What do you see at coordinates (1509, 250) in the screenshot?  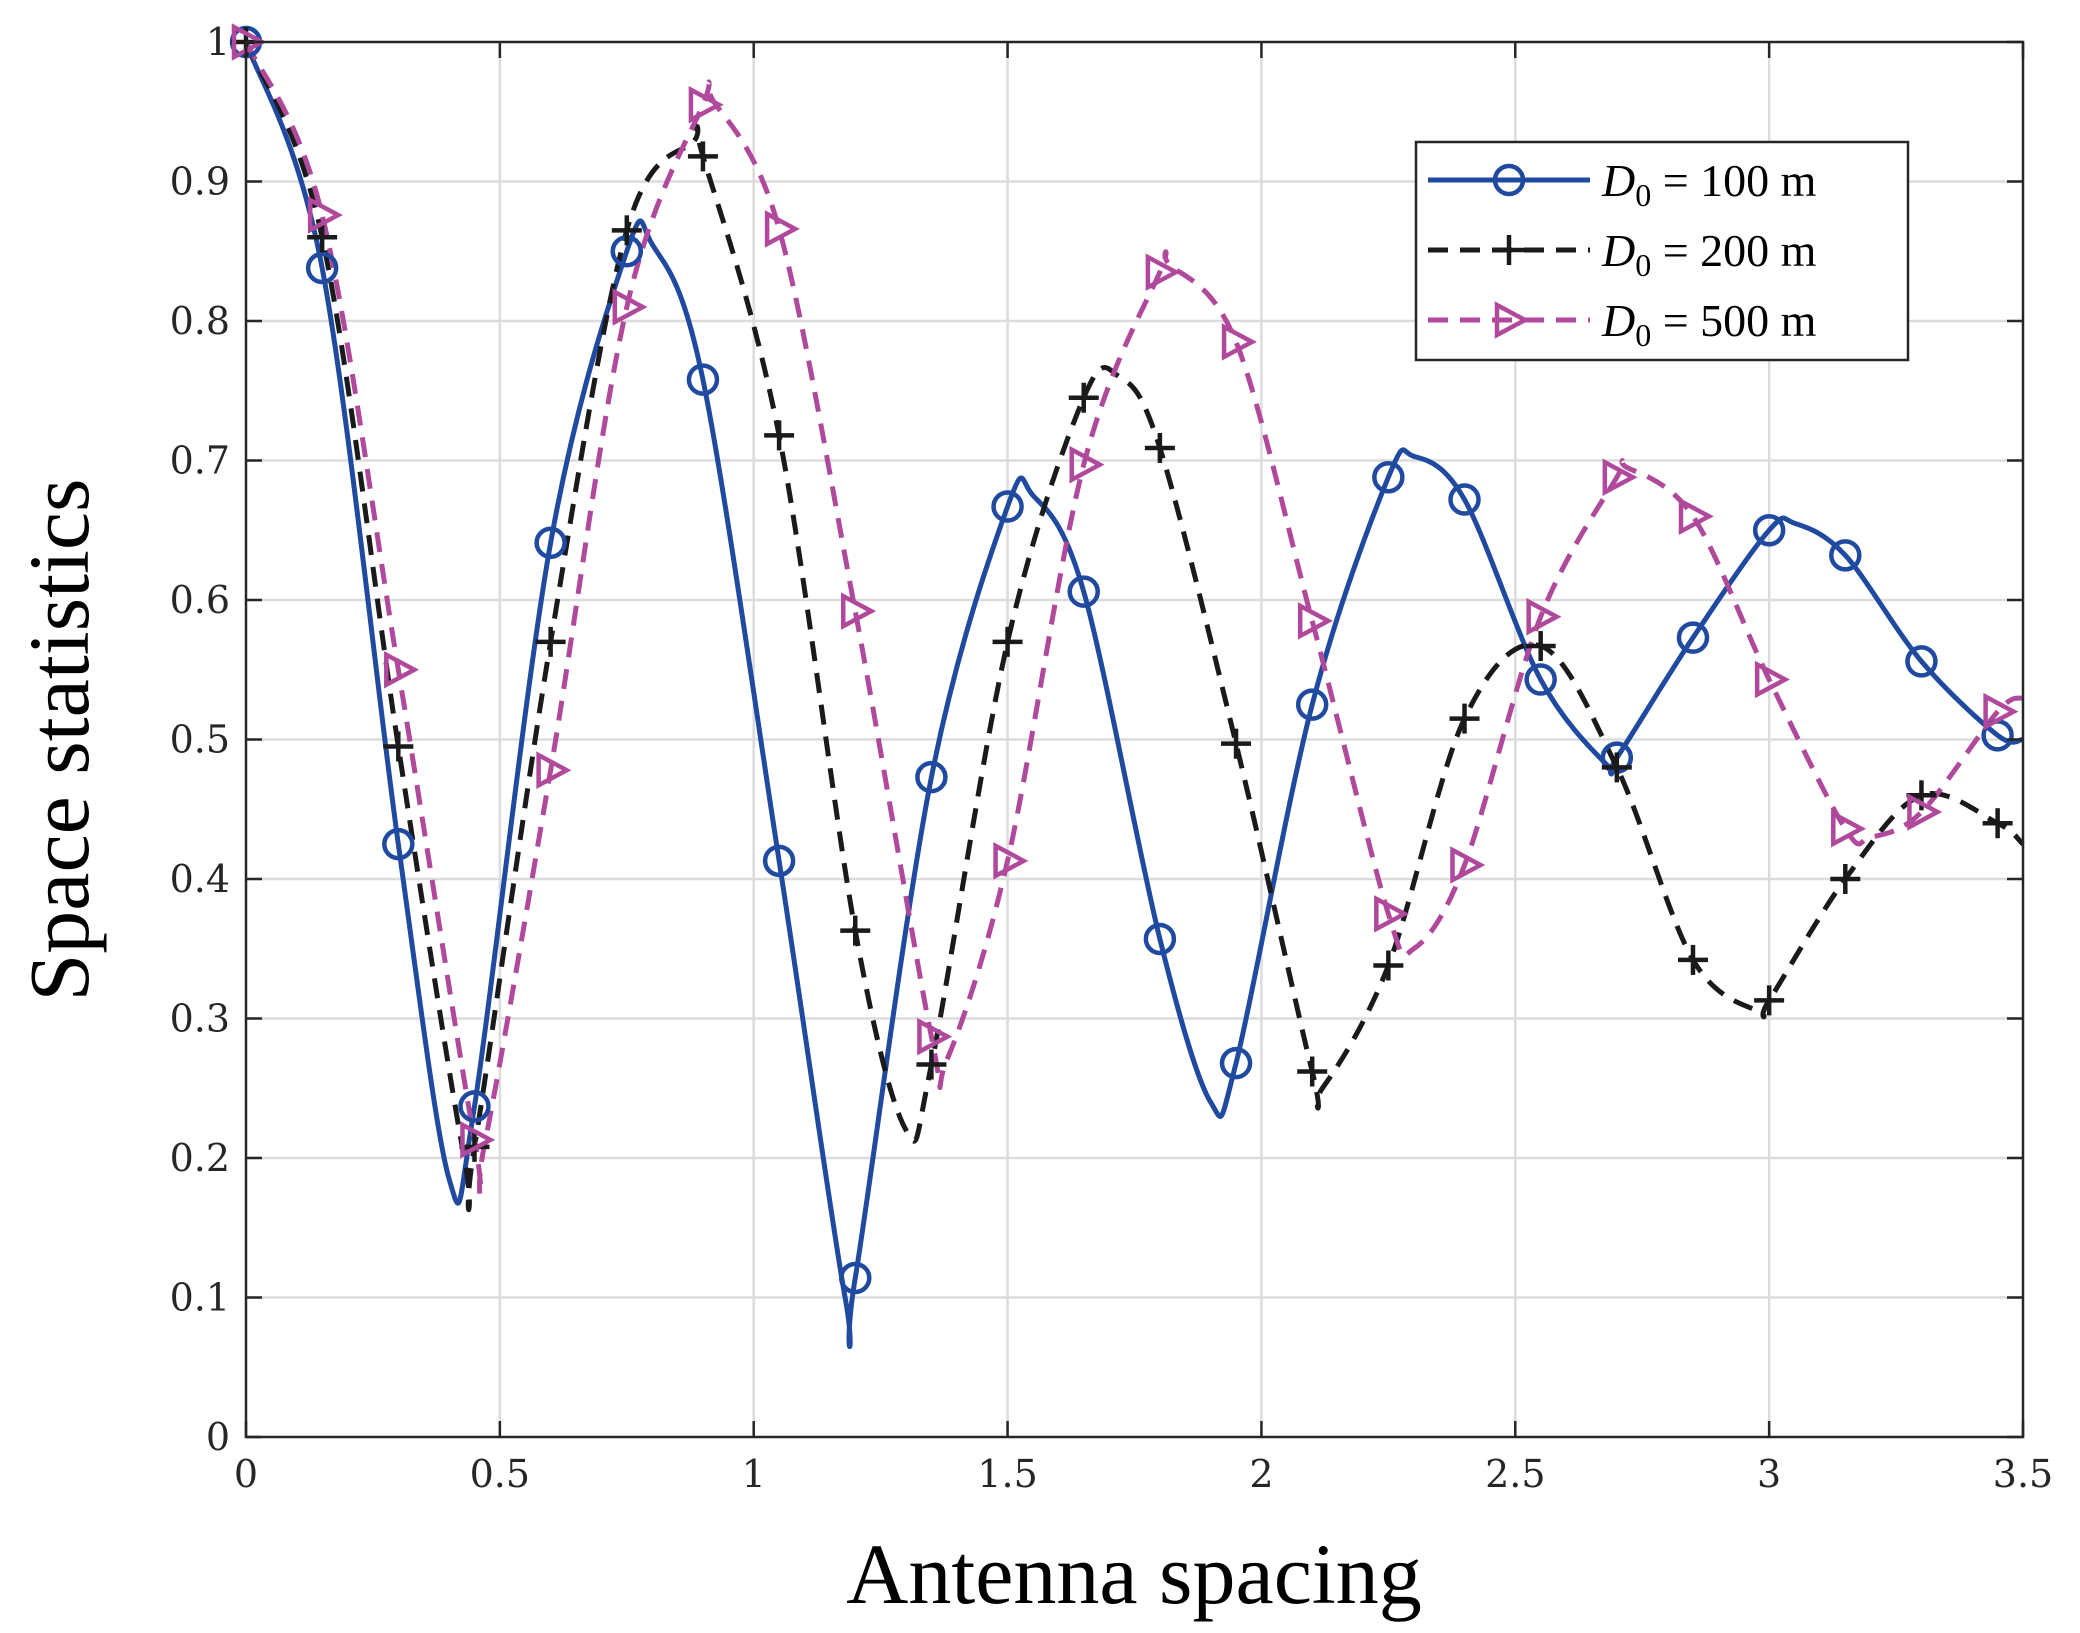 I see `legend-marker-d0--200-m` at bounding box center [1509, 250].